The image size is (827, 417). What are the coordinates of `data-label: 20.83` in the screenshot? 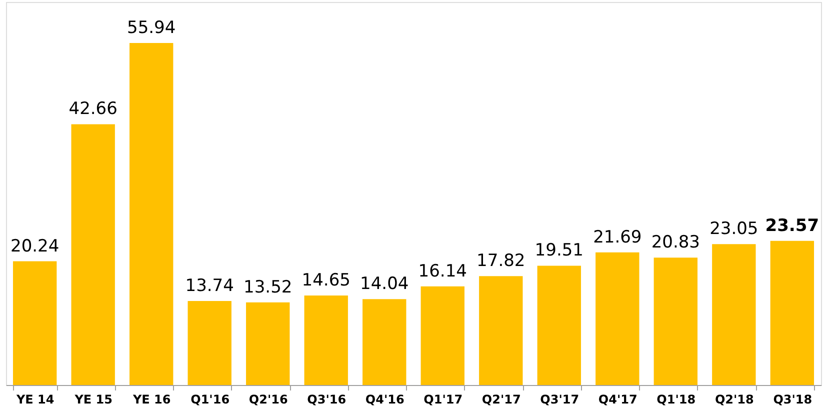 It's located at (675, 242).